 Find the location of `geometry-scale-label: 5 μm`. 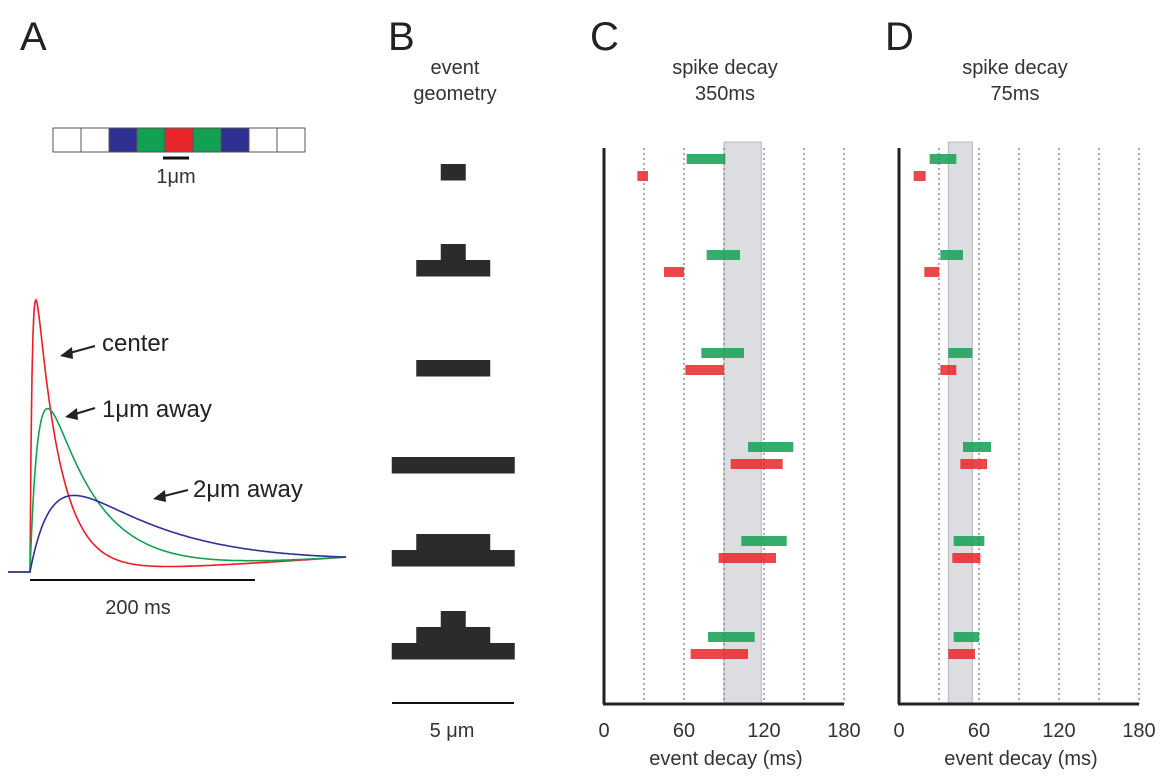

geometry-scale-label: 5 μm is located at coordinates (452, 731).